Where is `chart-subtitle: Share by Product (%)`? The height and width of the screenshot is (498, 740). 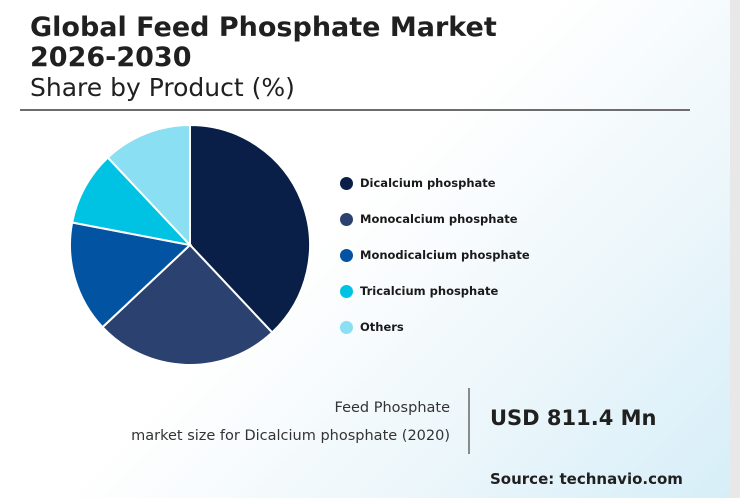 chart-subtitle: Share by Product (%) is located at coordinates (162, 87).